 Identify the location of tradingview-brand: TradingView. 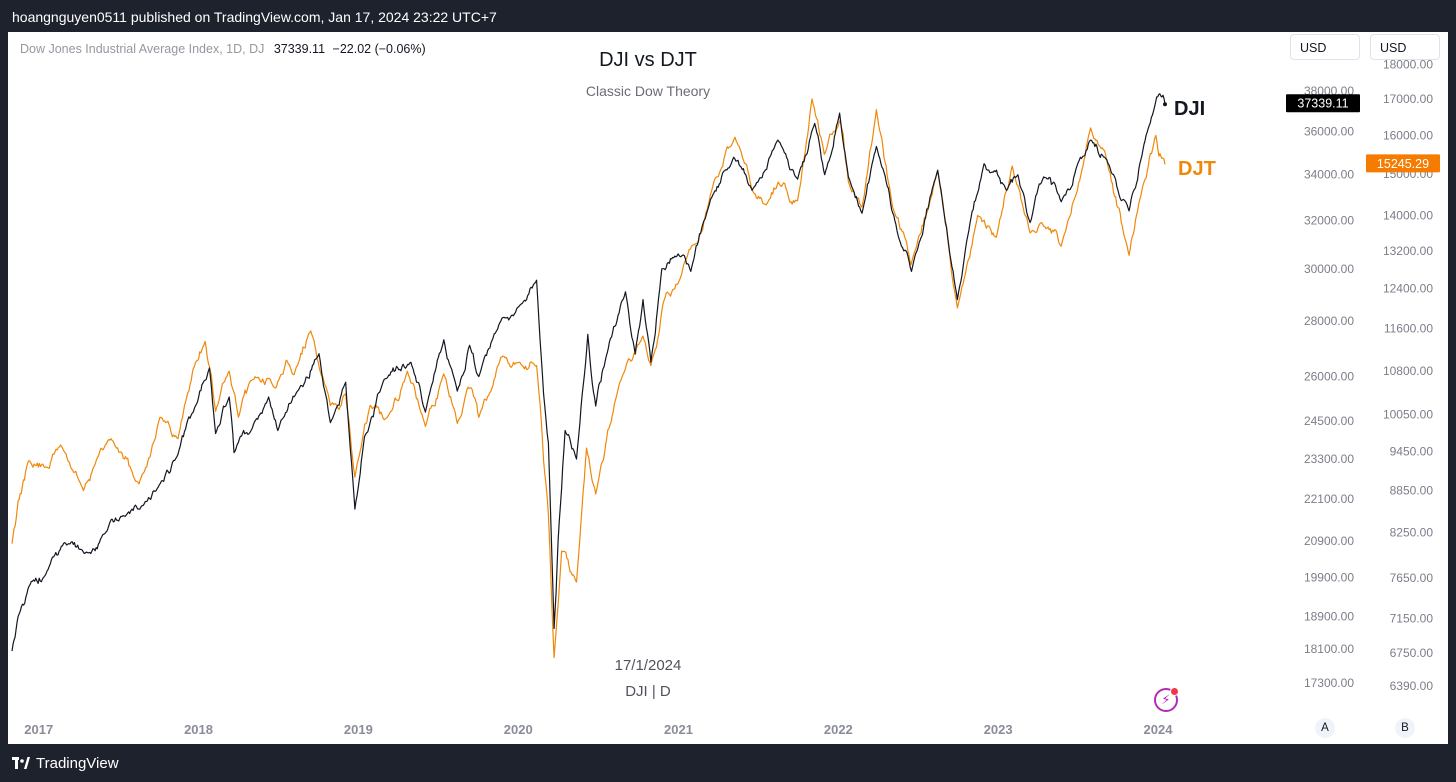
(77, 763).